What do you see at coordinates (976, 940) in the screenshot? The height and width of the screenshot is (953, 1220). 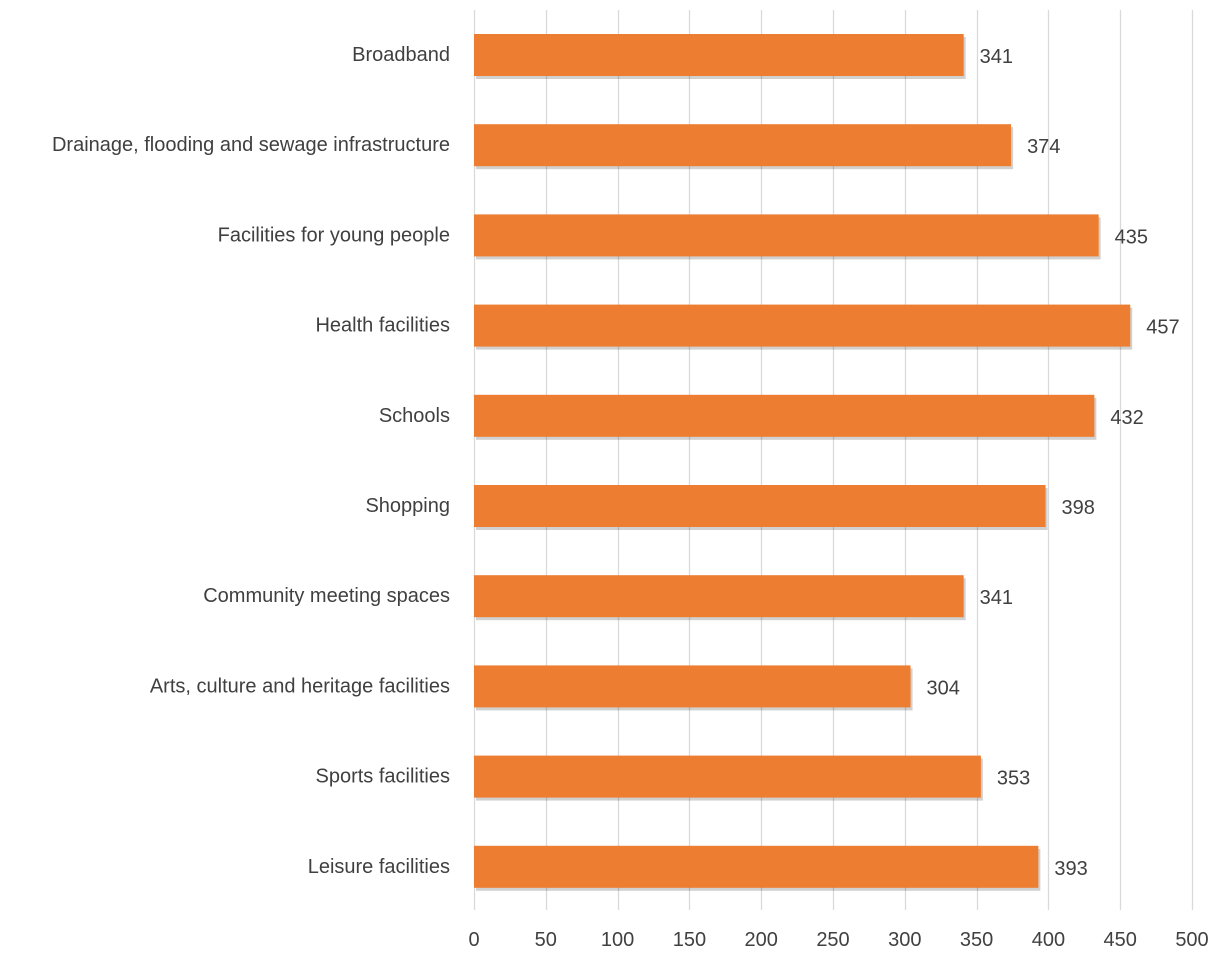 I see `x-tick-label: 350` at bounding box center [976, 940].